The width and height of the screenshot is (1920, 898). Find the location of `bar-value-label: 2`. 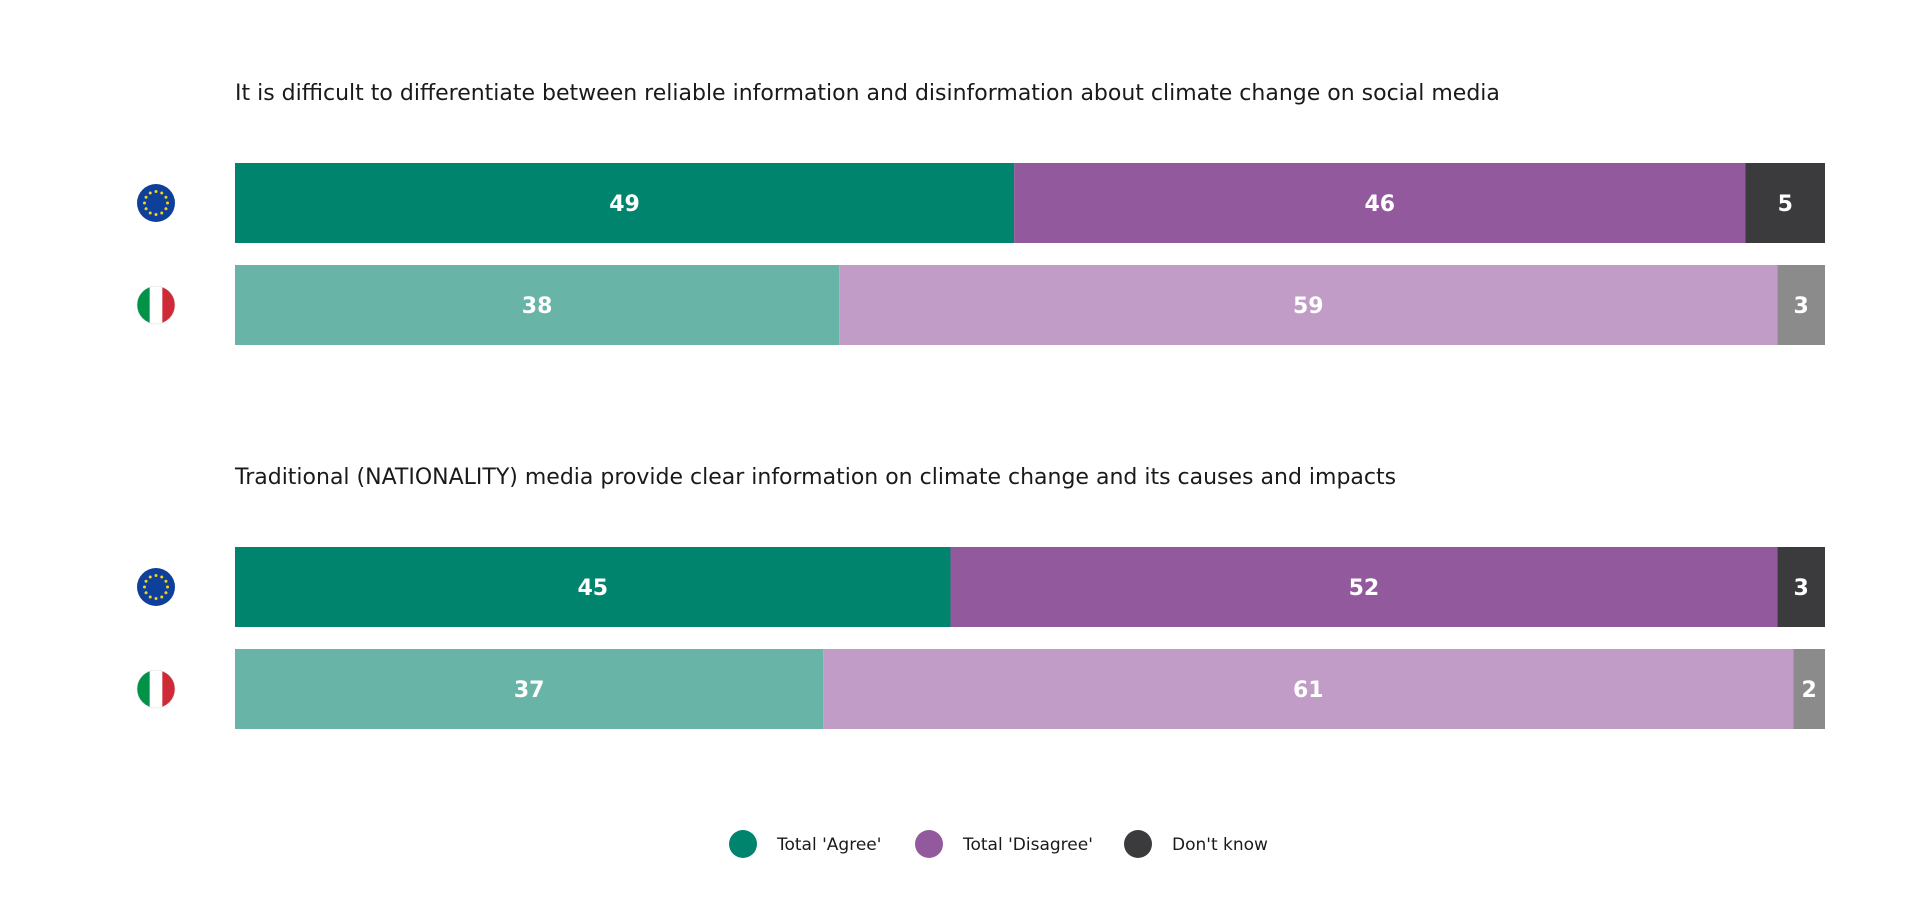

bar-value-label: 2 is located at coordinates (1808, 690).